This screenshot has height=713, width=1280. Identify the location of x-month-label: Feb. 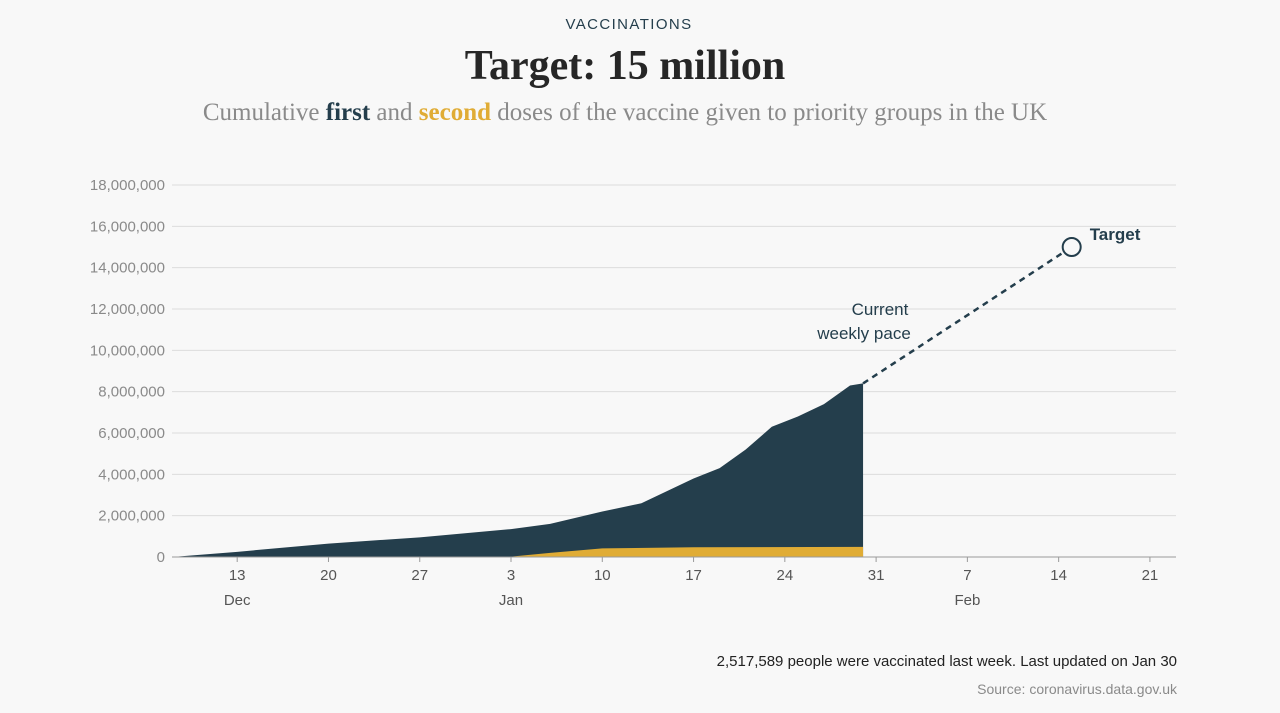
(967, 600).